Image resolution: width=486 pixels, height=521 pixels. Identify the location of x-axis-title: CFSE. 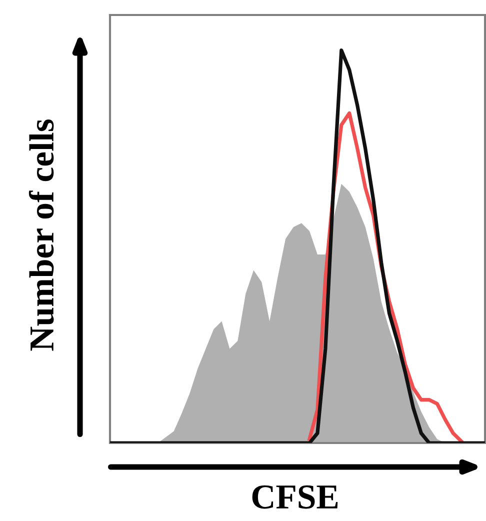
(295, 497).